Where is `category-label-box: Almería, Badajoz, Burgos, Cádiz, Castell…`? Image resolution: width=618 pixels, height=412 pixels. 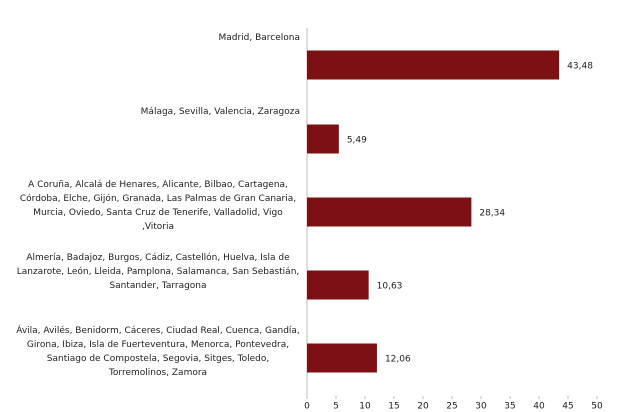
category-label-box: Almería, Badajoz, Burgos, Cádiz, Castell… is located at coordinates (155, 272).